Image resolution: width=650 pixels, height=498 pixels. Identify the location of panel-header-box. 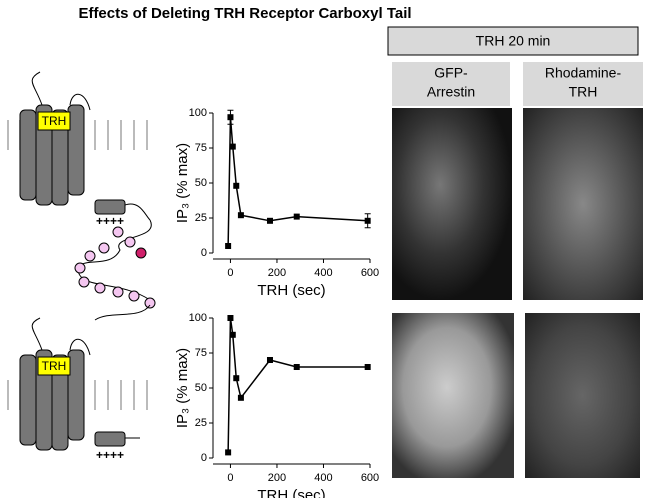
(513, 41).